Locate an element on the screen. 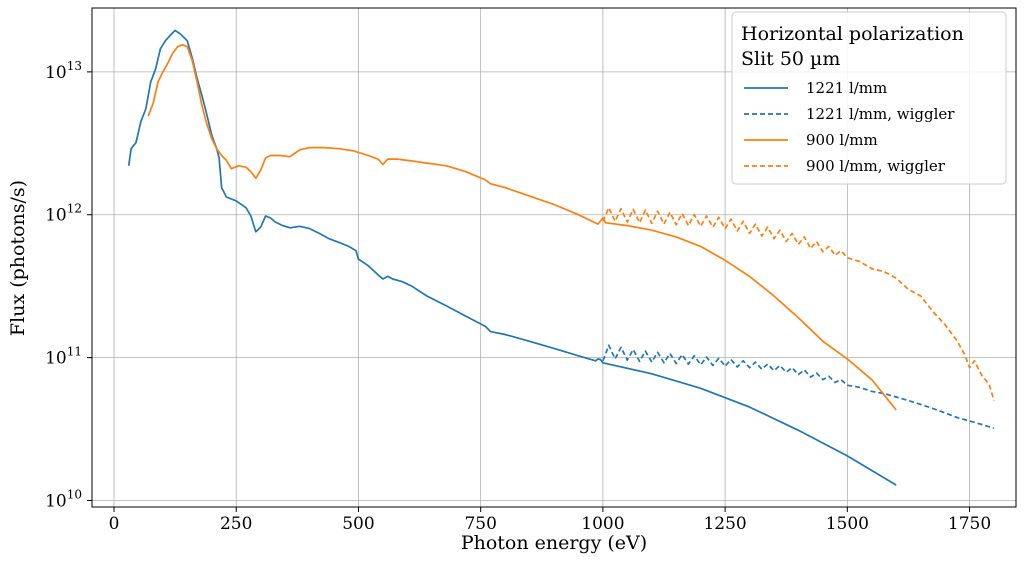  x-tick-label: 0 is located at coordinates (114, 524).